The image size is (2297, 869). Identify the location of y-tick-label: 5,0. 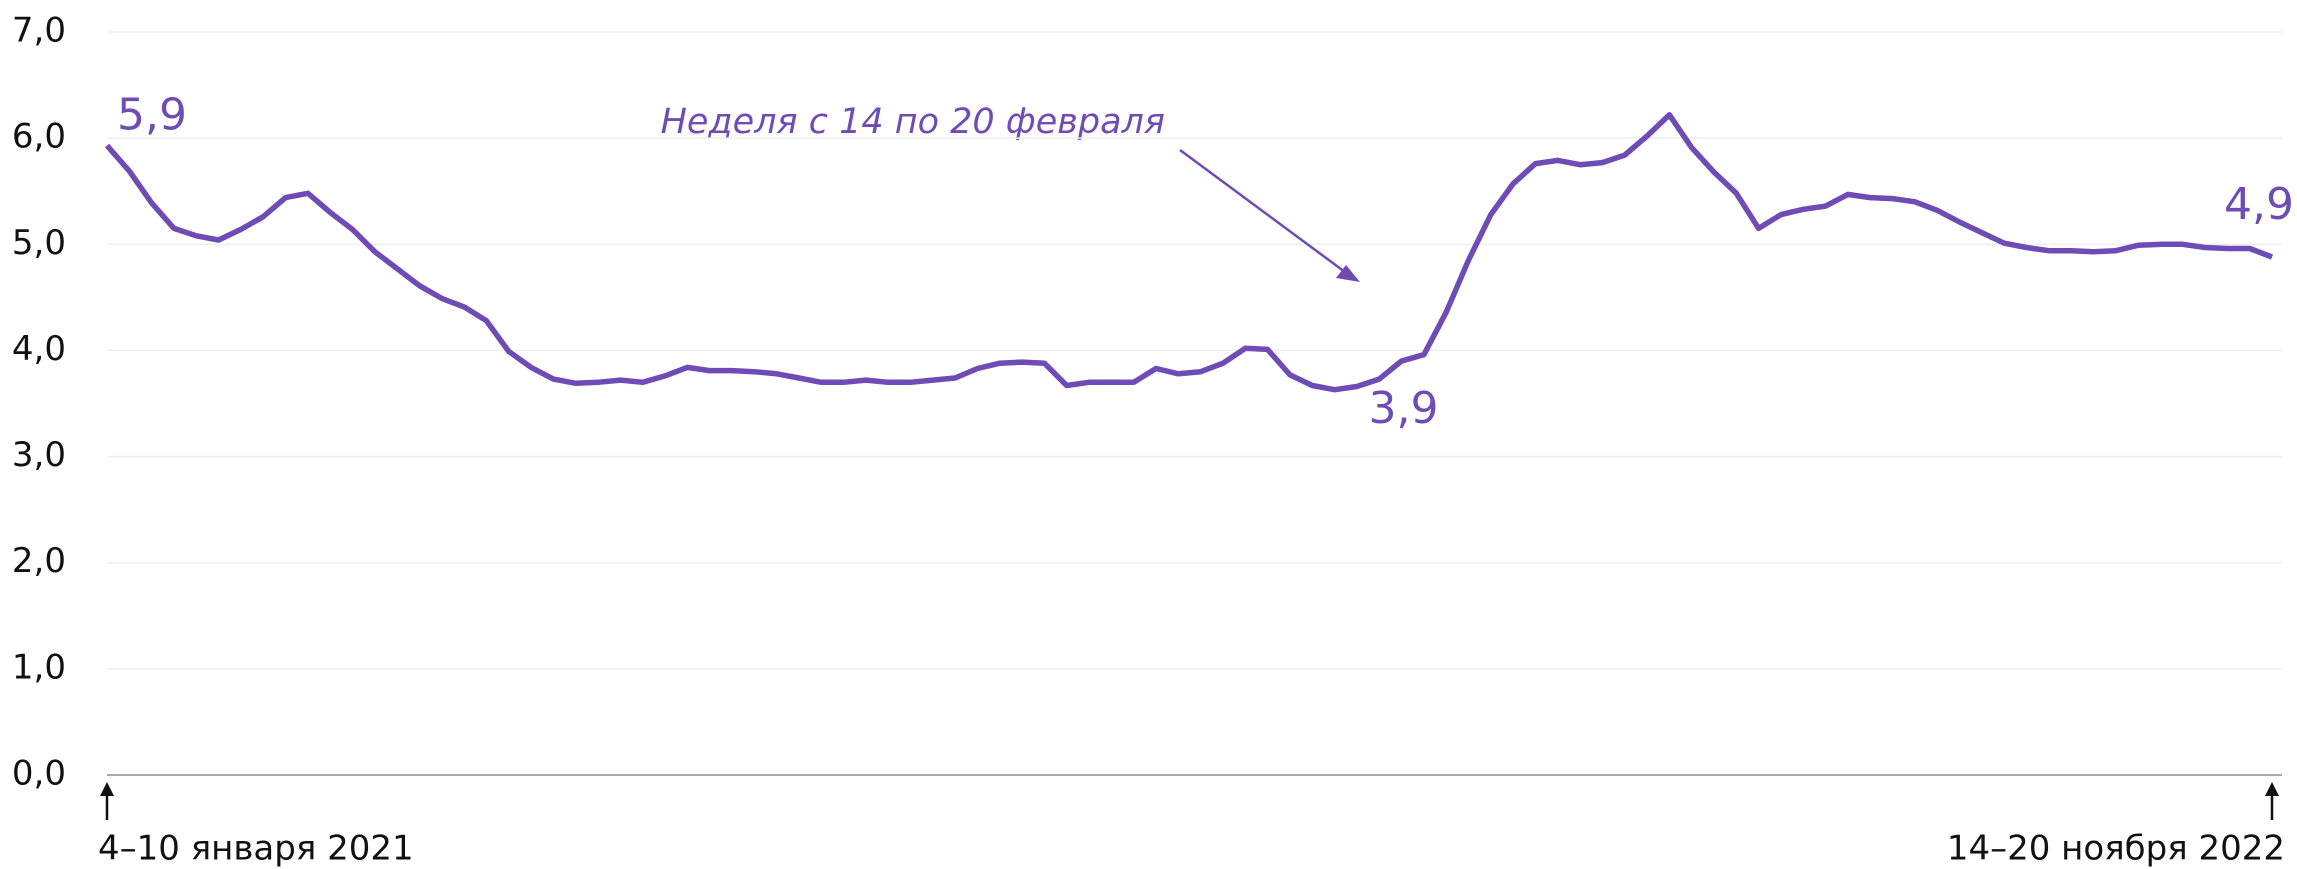
(39, 243).